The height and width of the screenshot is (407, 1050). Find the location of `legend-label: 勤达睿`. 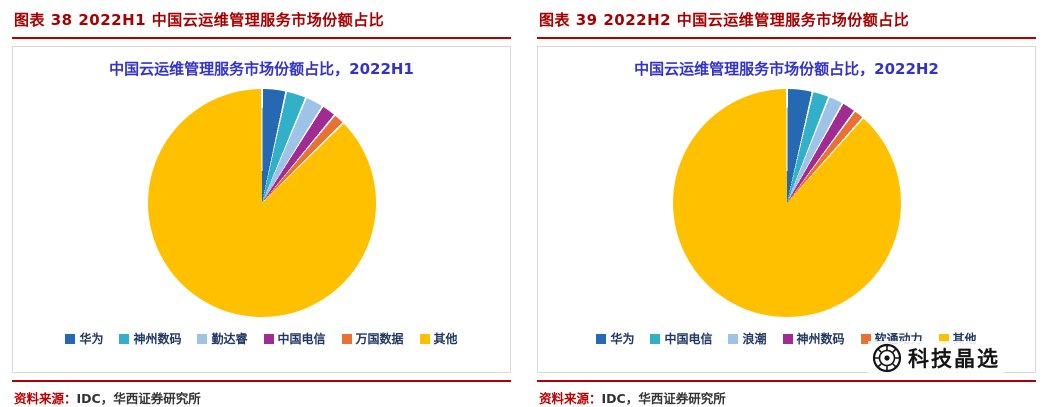

legend-label: 勤达睿 is located at coordinates (229, 339).